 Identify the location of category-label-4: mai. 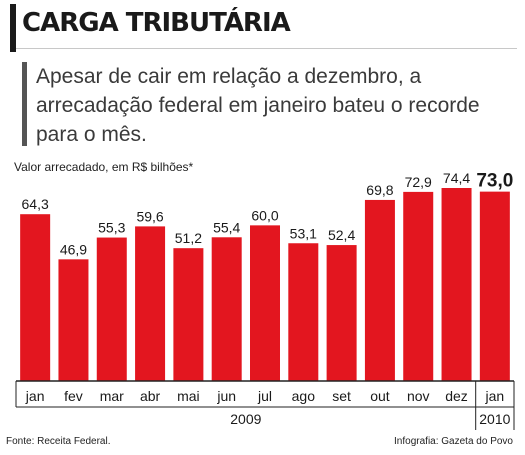
(188, 396).